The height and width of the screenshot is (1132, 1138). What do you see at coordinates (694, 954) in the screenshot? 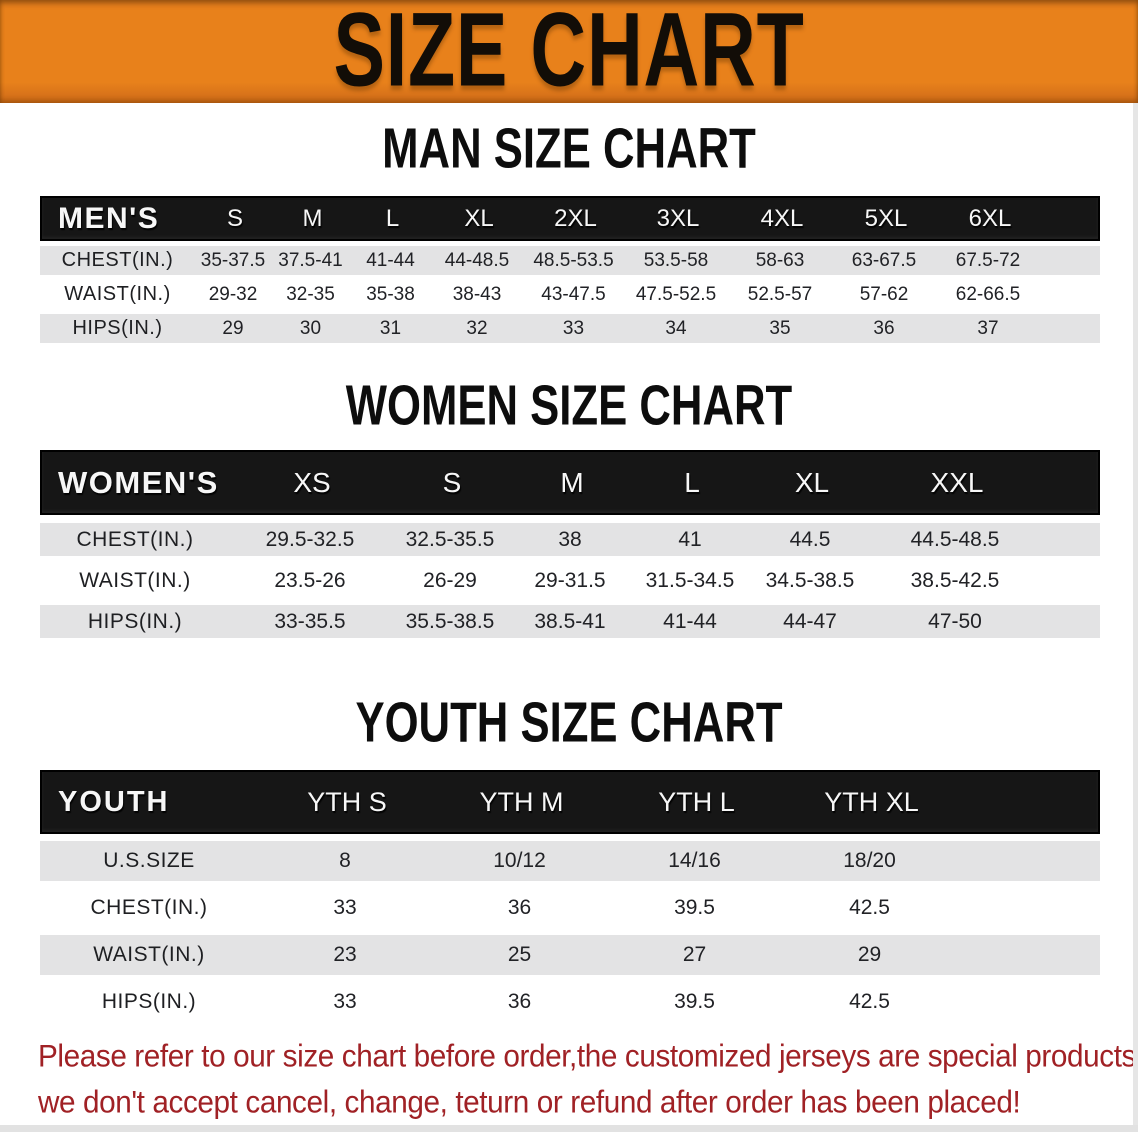
I see `cell-value: 27` at bounding box center [694, 954].